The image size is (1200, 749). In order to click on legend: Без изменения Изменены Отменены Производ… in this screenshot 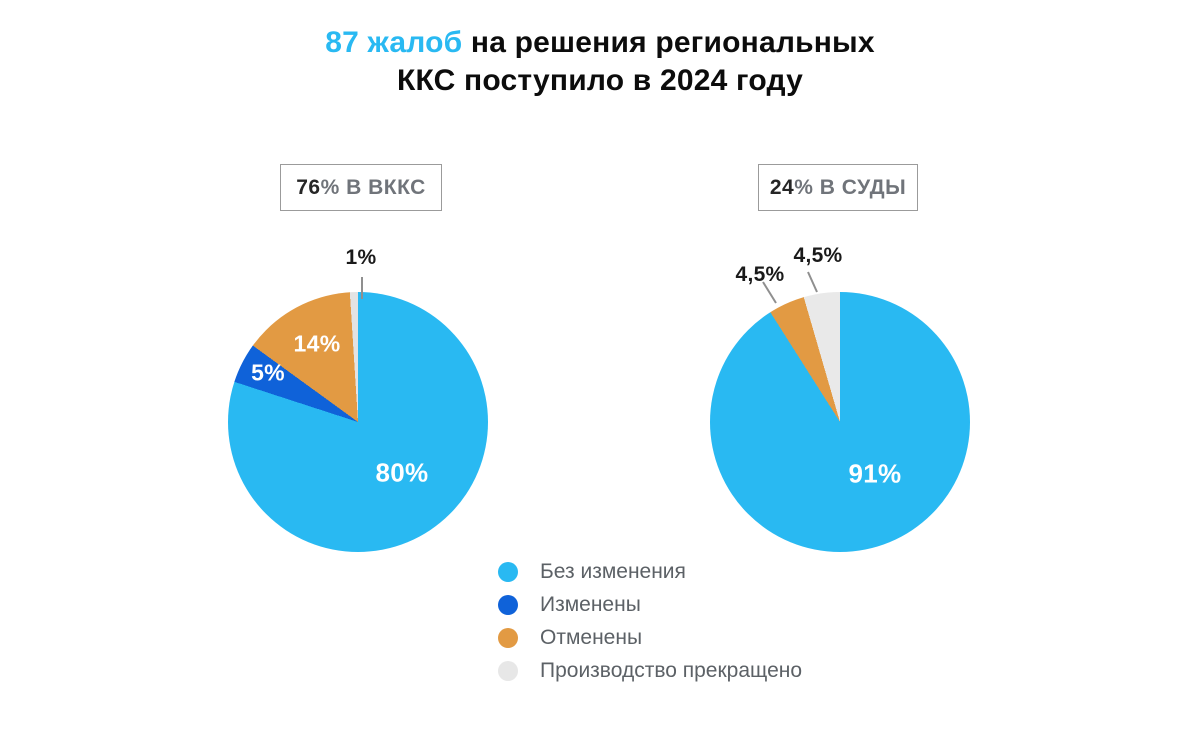, I will do `click(650, 627)`.